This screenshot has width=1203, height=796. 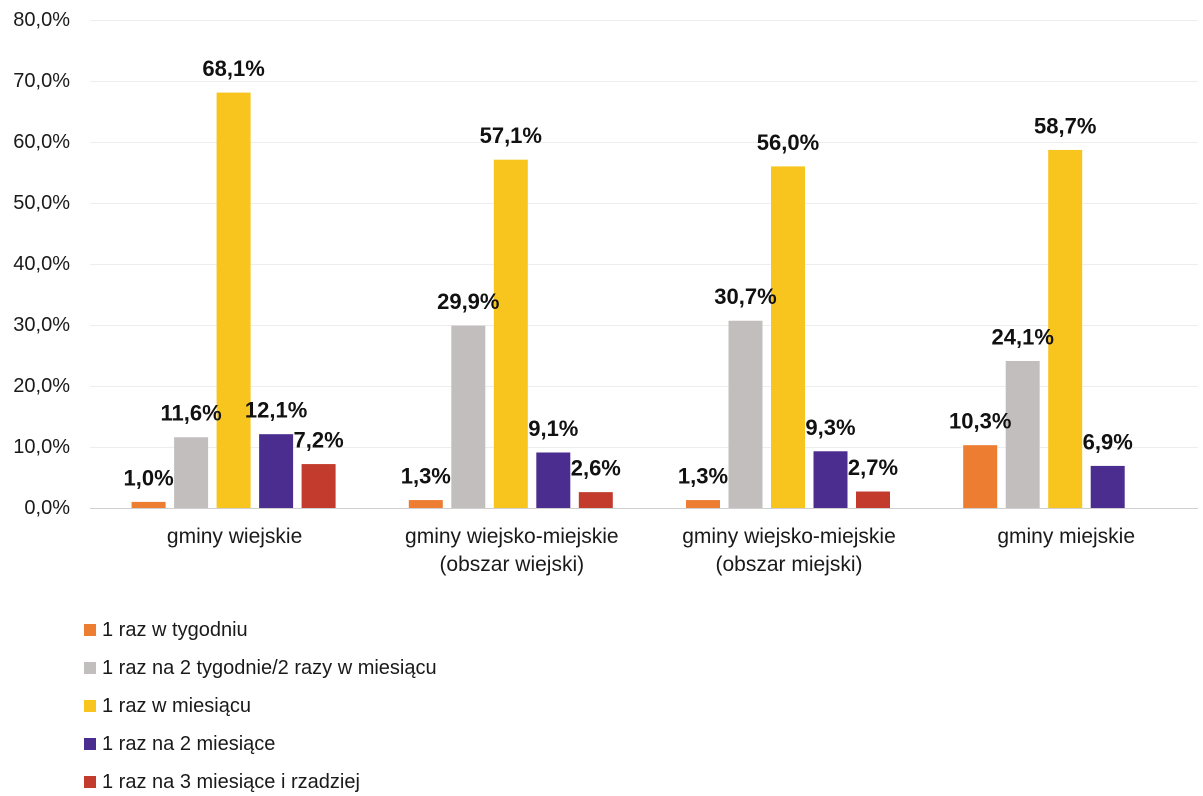 I want to click on legend-label-5: 1 raz na 3 miesiące i rzadziej, so click(x=231, y=782).